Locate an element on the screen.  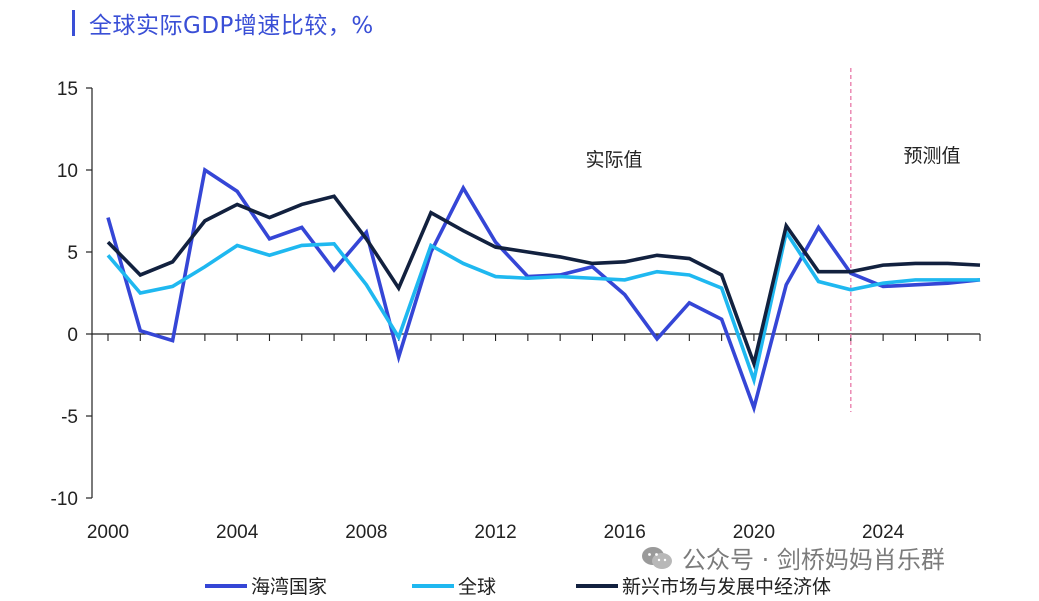
y-tick-label: -10 is located at coordinates (64, 499).